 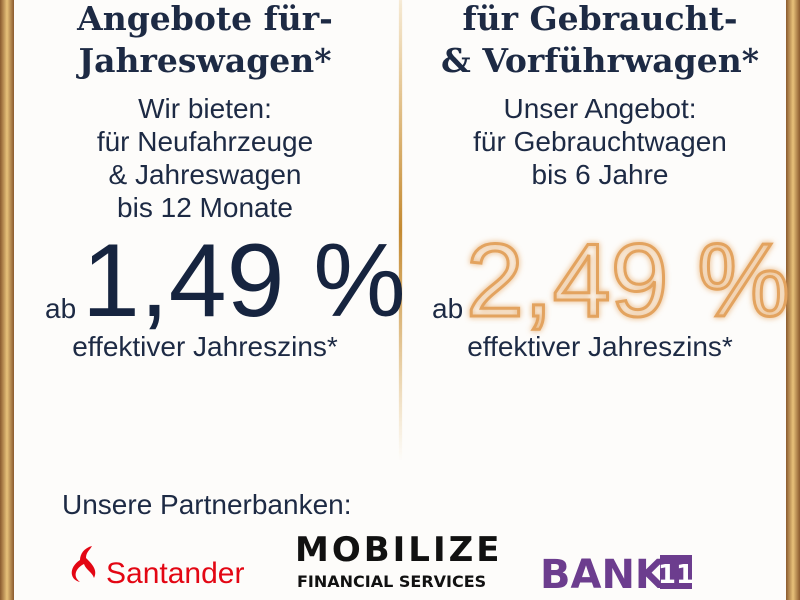 I want to click on title: & Vorführwagen*, so click(x=600, y=60).